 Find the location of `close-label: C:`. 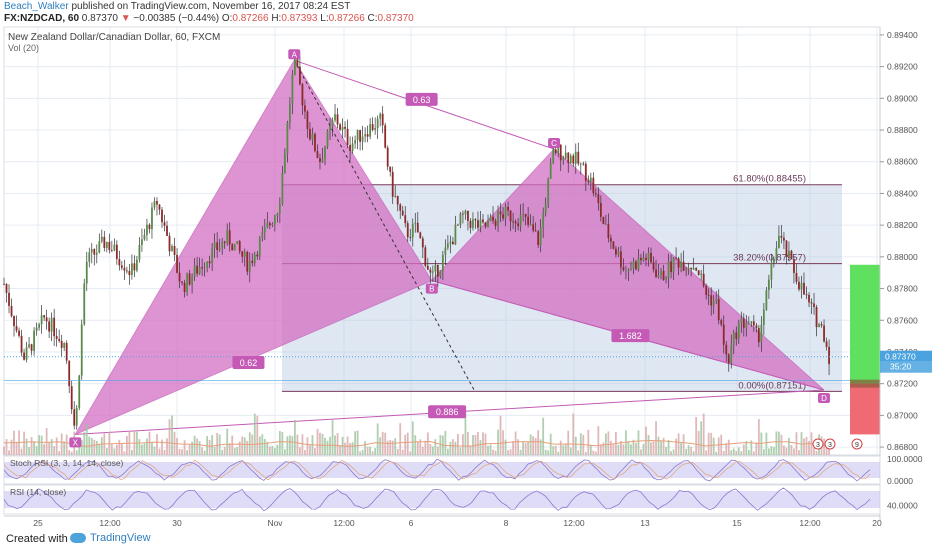

close-label: C: is located at coordinates (372, 18).